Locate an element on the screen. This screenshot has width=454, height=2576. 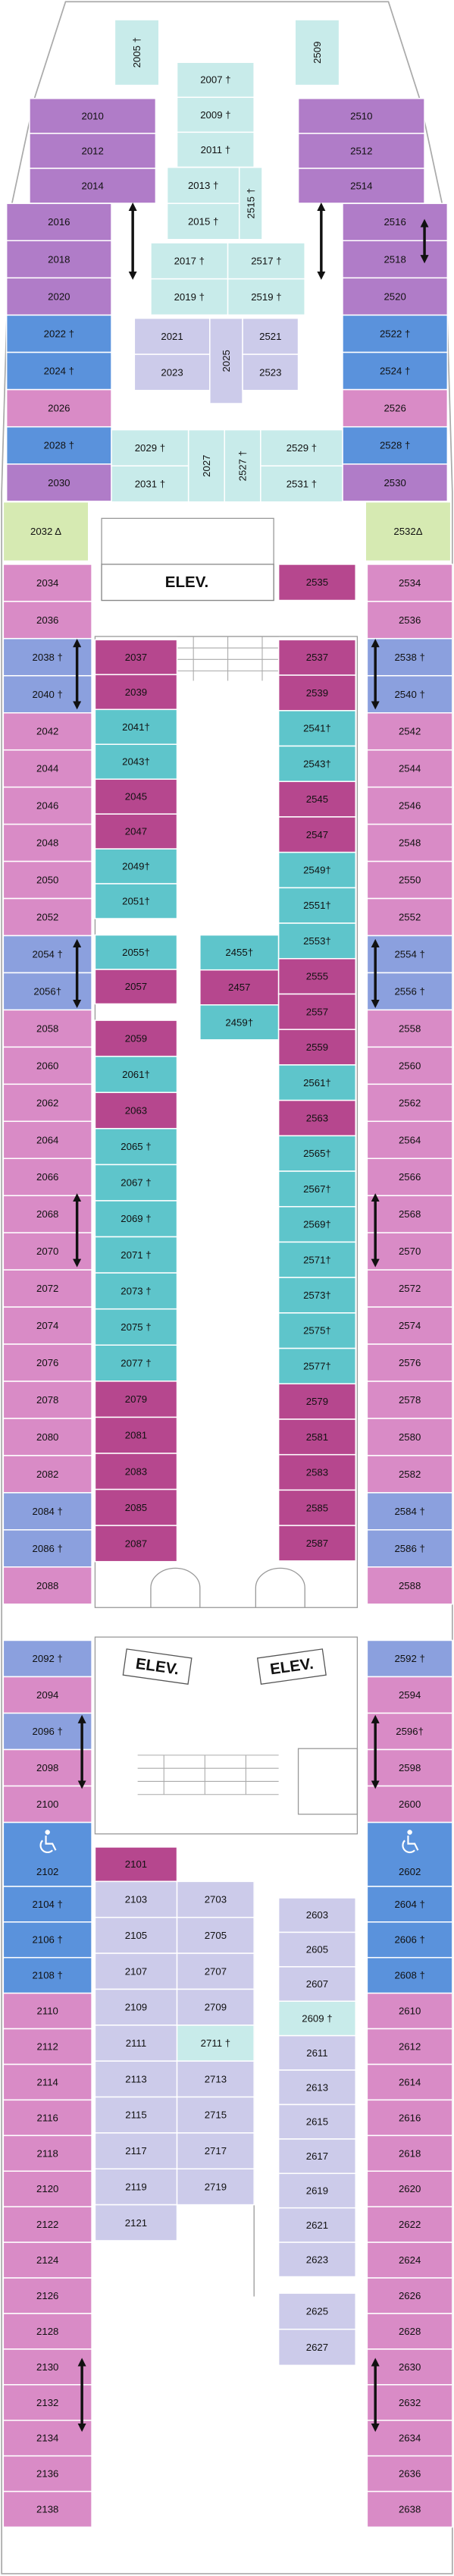
cabin-number: 2527 † is located at coordinates (243, 466).